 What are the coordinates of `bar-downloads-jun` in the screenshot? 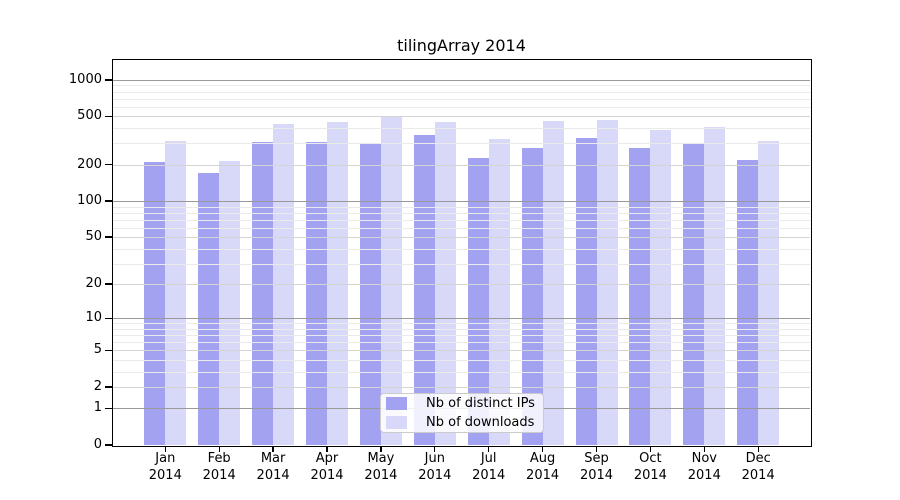 It's located at (445, 283).